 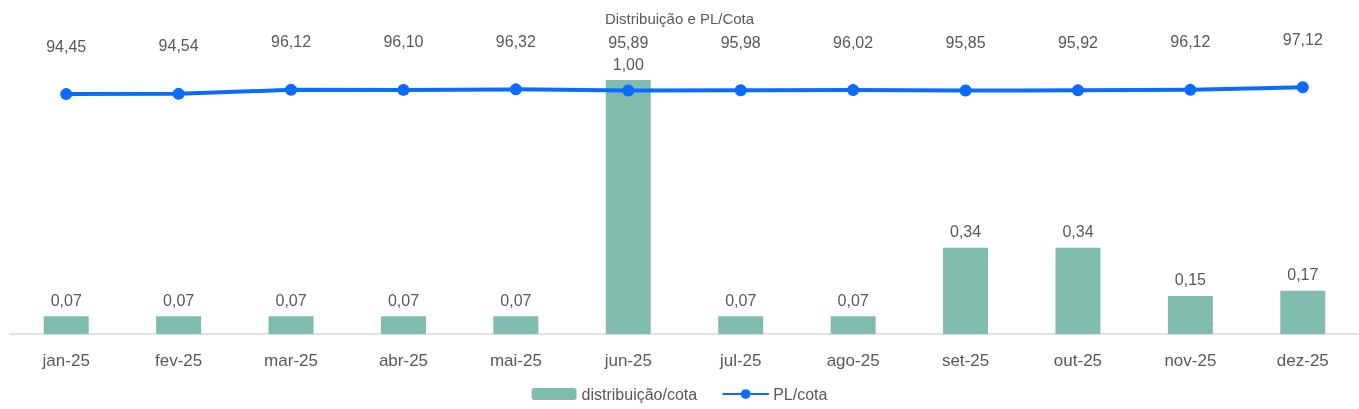 What do you see at coordinates (1303, 275) in the screenshot?
I see `data-label: 0,17` at bounding box center [1303, 275].